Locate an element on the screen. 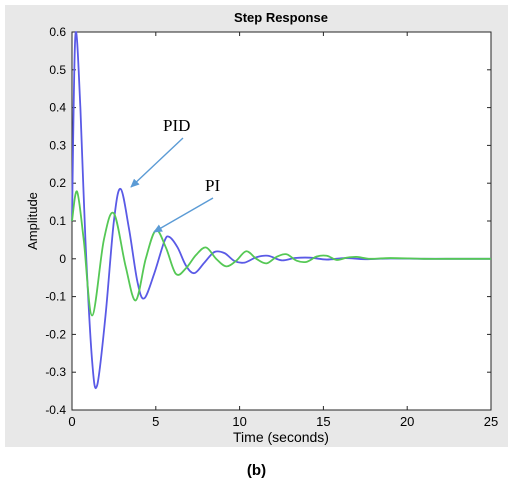  y-tick-label: -0.4 is located at coordinates (55, 410).